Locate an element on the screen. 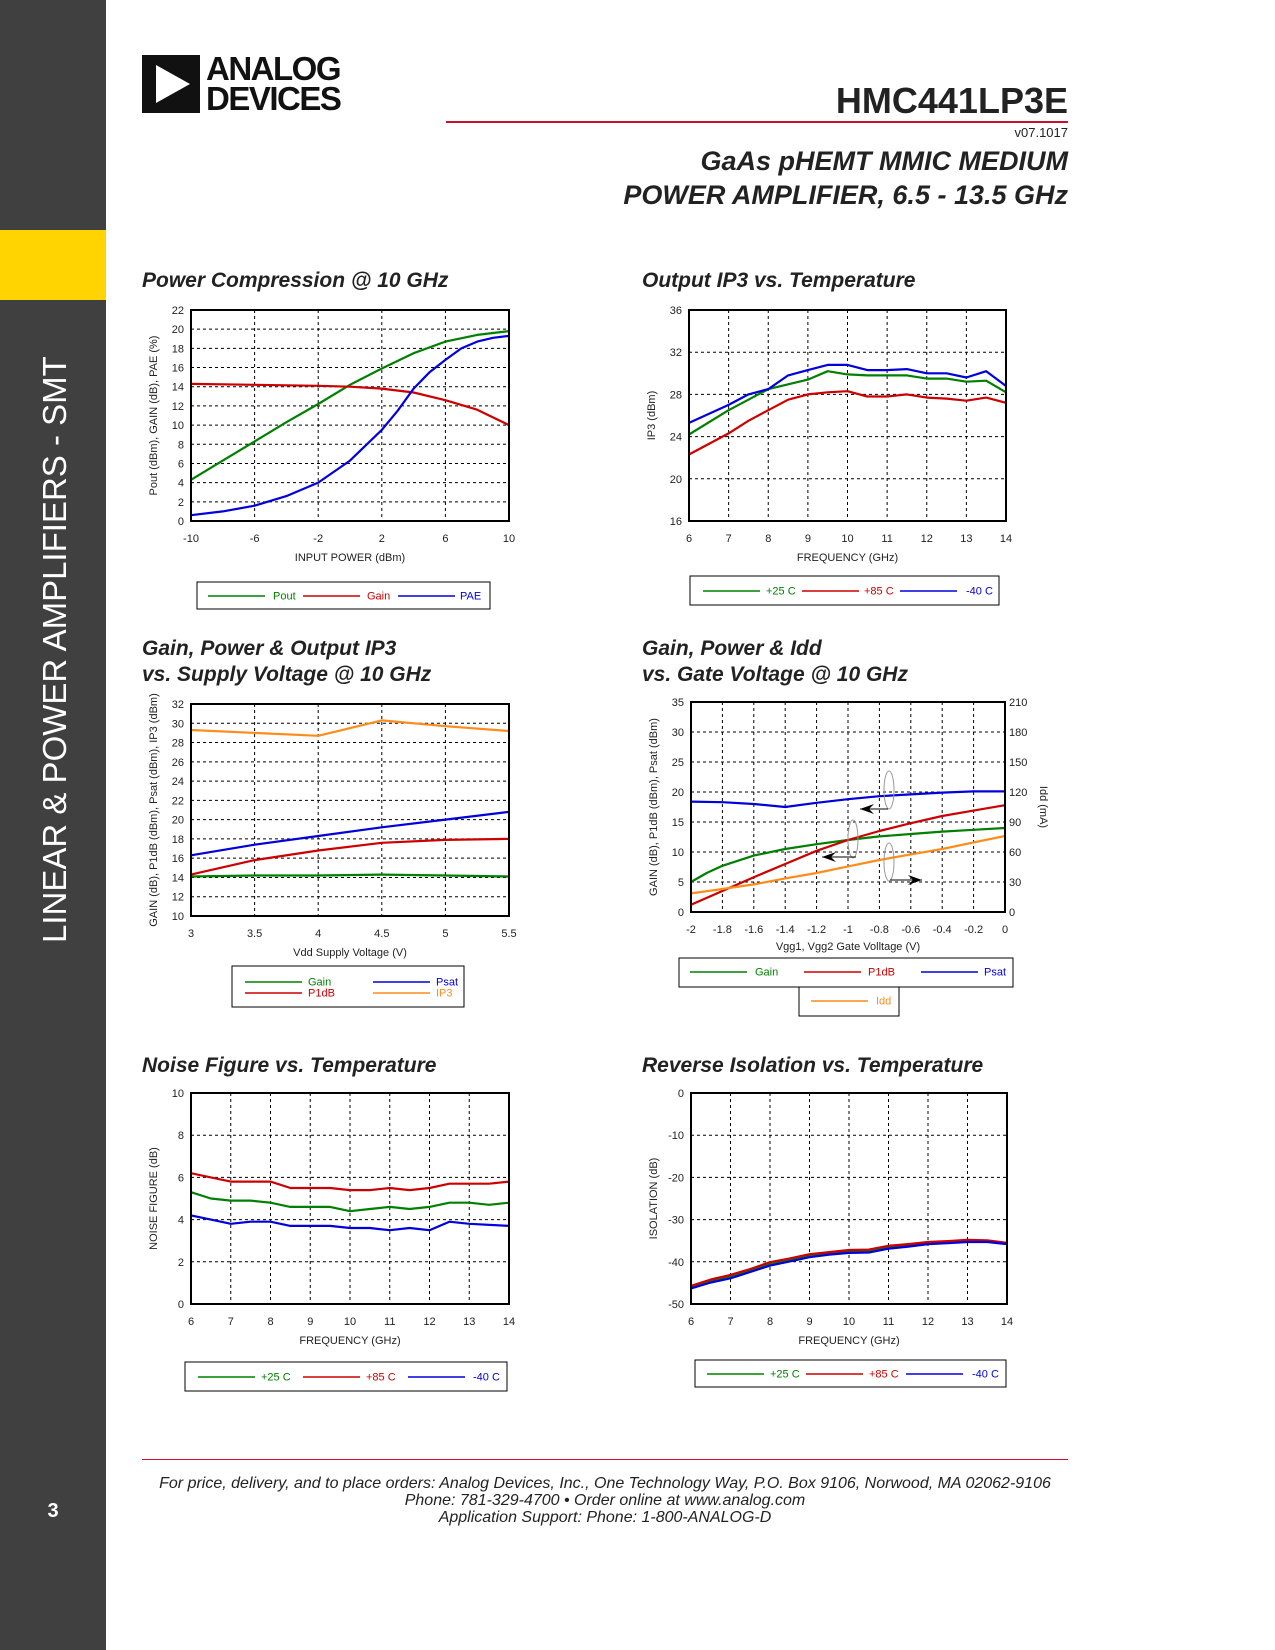 The image size is (1275, 1650). x-tick-label: -1 is located at coordinates (848, 930).